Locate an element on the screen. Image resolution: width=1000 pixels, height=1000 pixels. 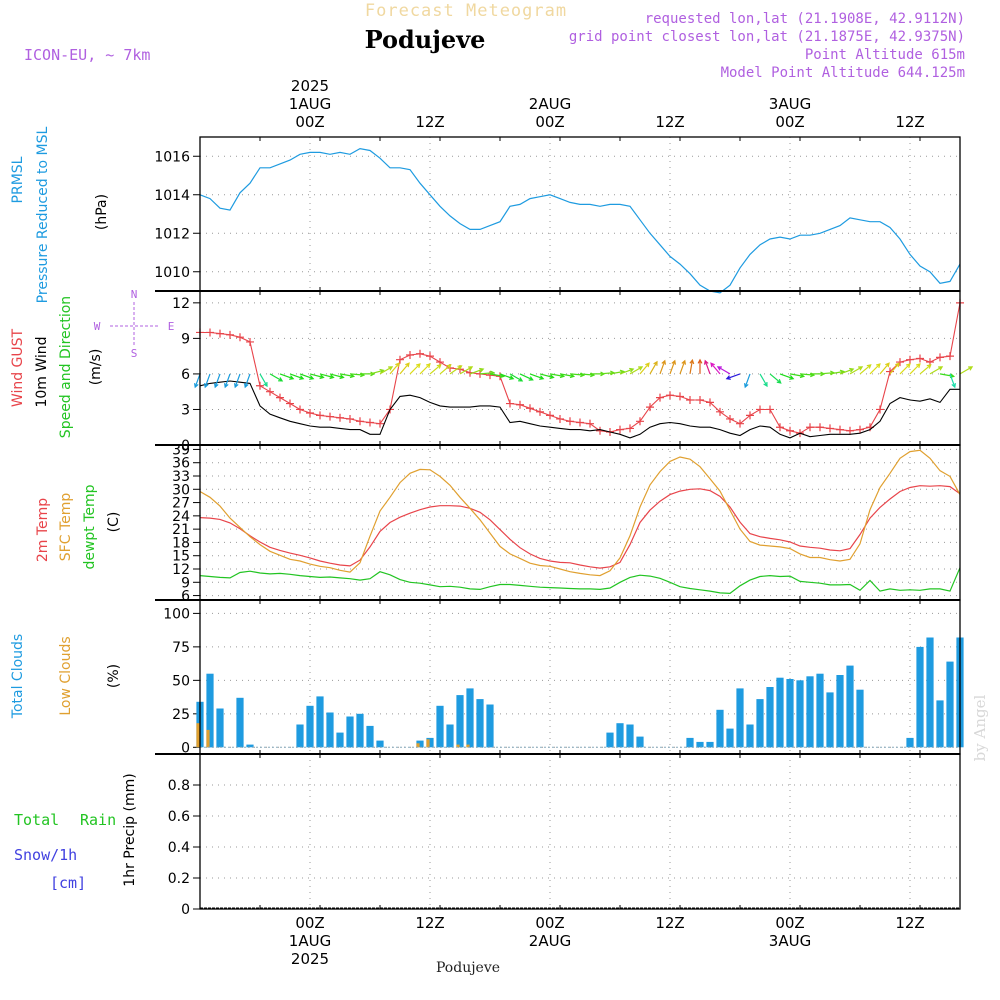
label-percent: (%) is located at coordinates (114, 676).